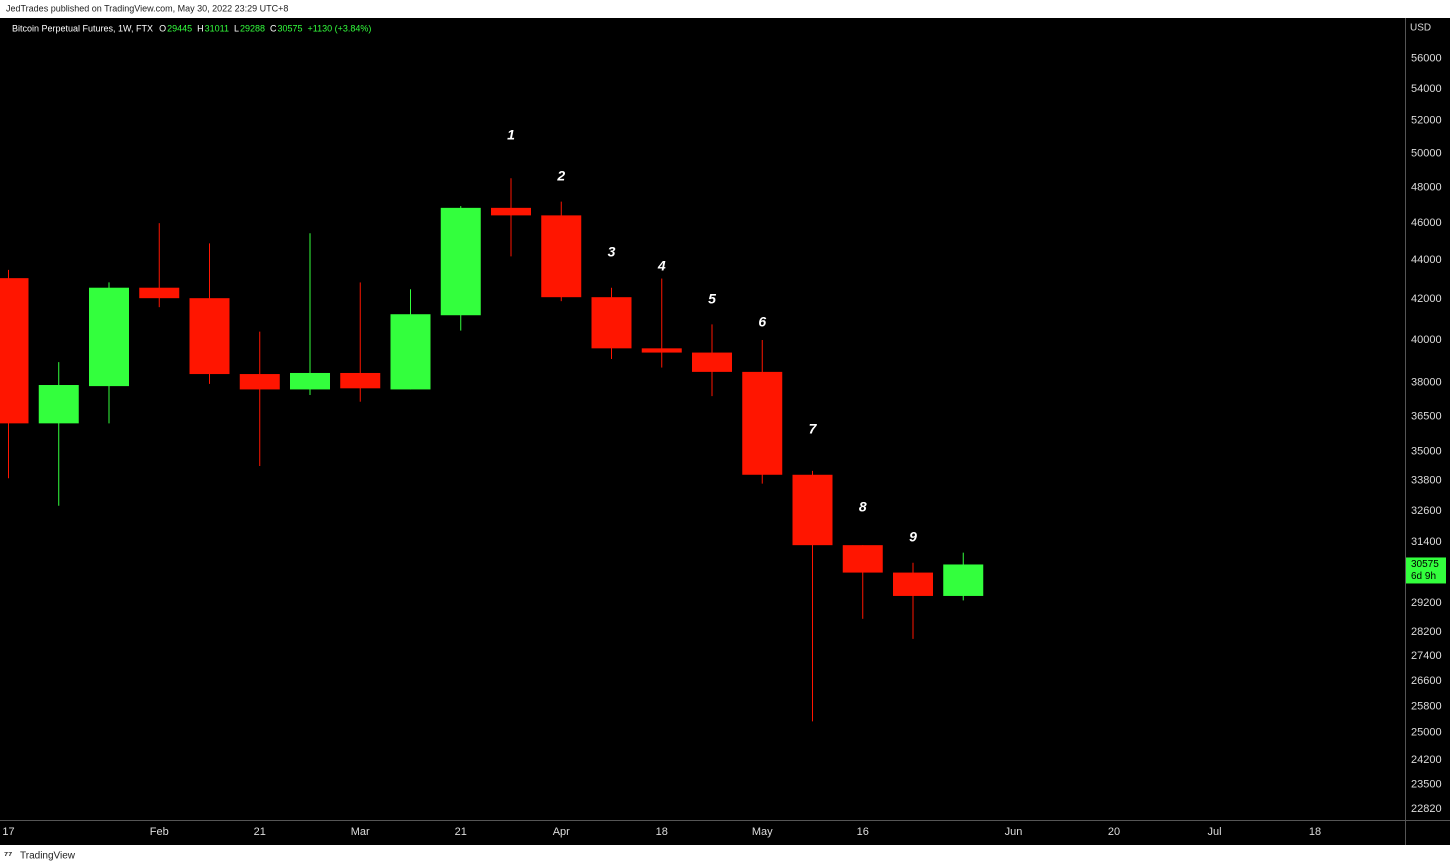 The height and width of the screenshot is (867, 1456). Describe the element at coordinates (162, 28) in the screenshot. I see `legend-prefix: O` at that location.